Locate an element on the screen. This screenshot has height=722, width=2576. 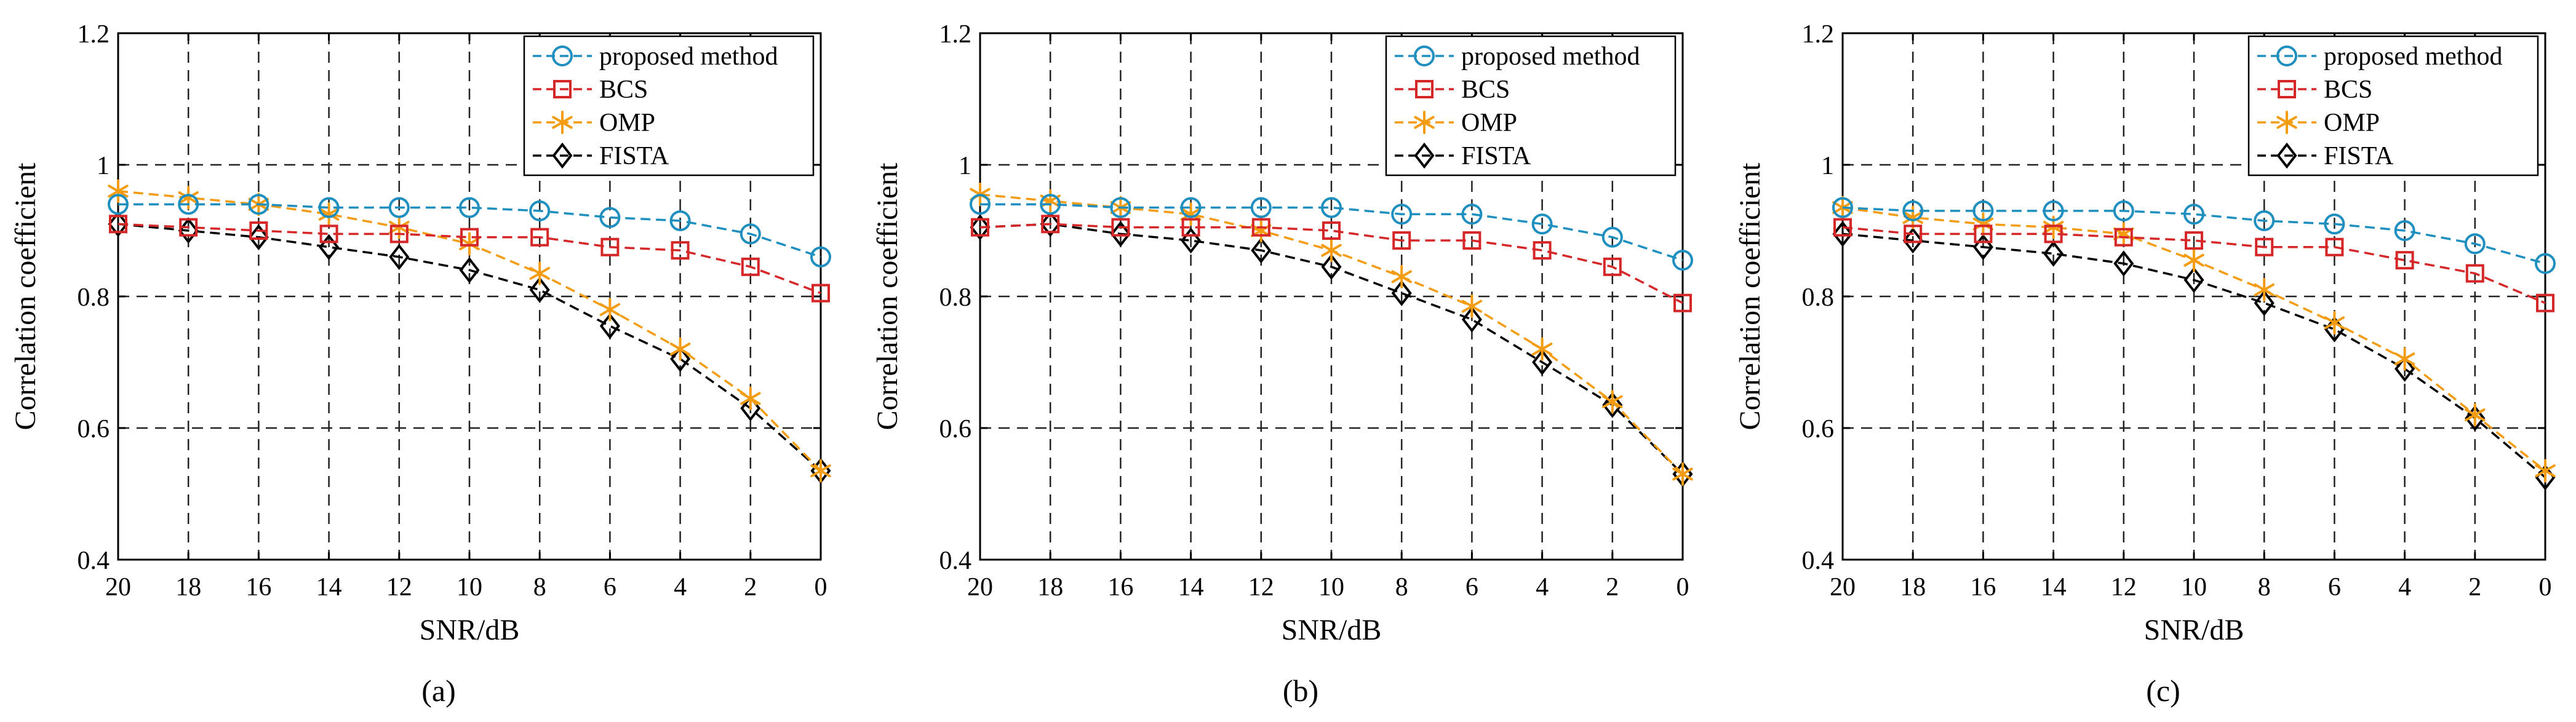
x-tick-label: 10 is located at coordinates (1331, 587).